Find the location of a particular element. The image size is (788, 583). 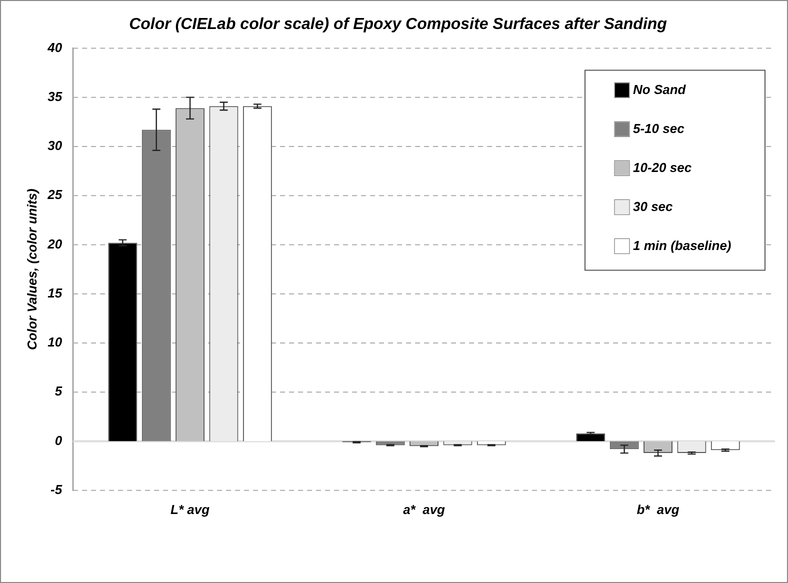

y-tick-label: 40 is located at coordinates (54, 47).